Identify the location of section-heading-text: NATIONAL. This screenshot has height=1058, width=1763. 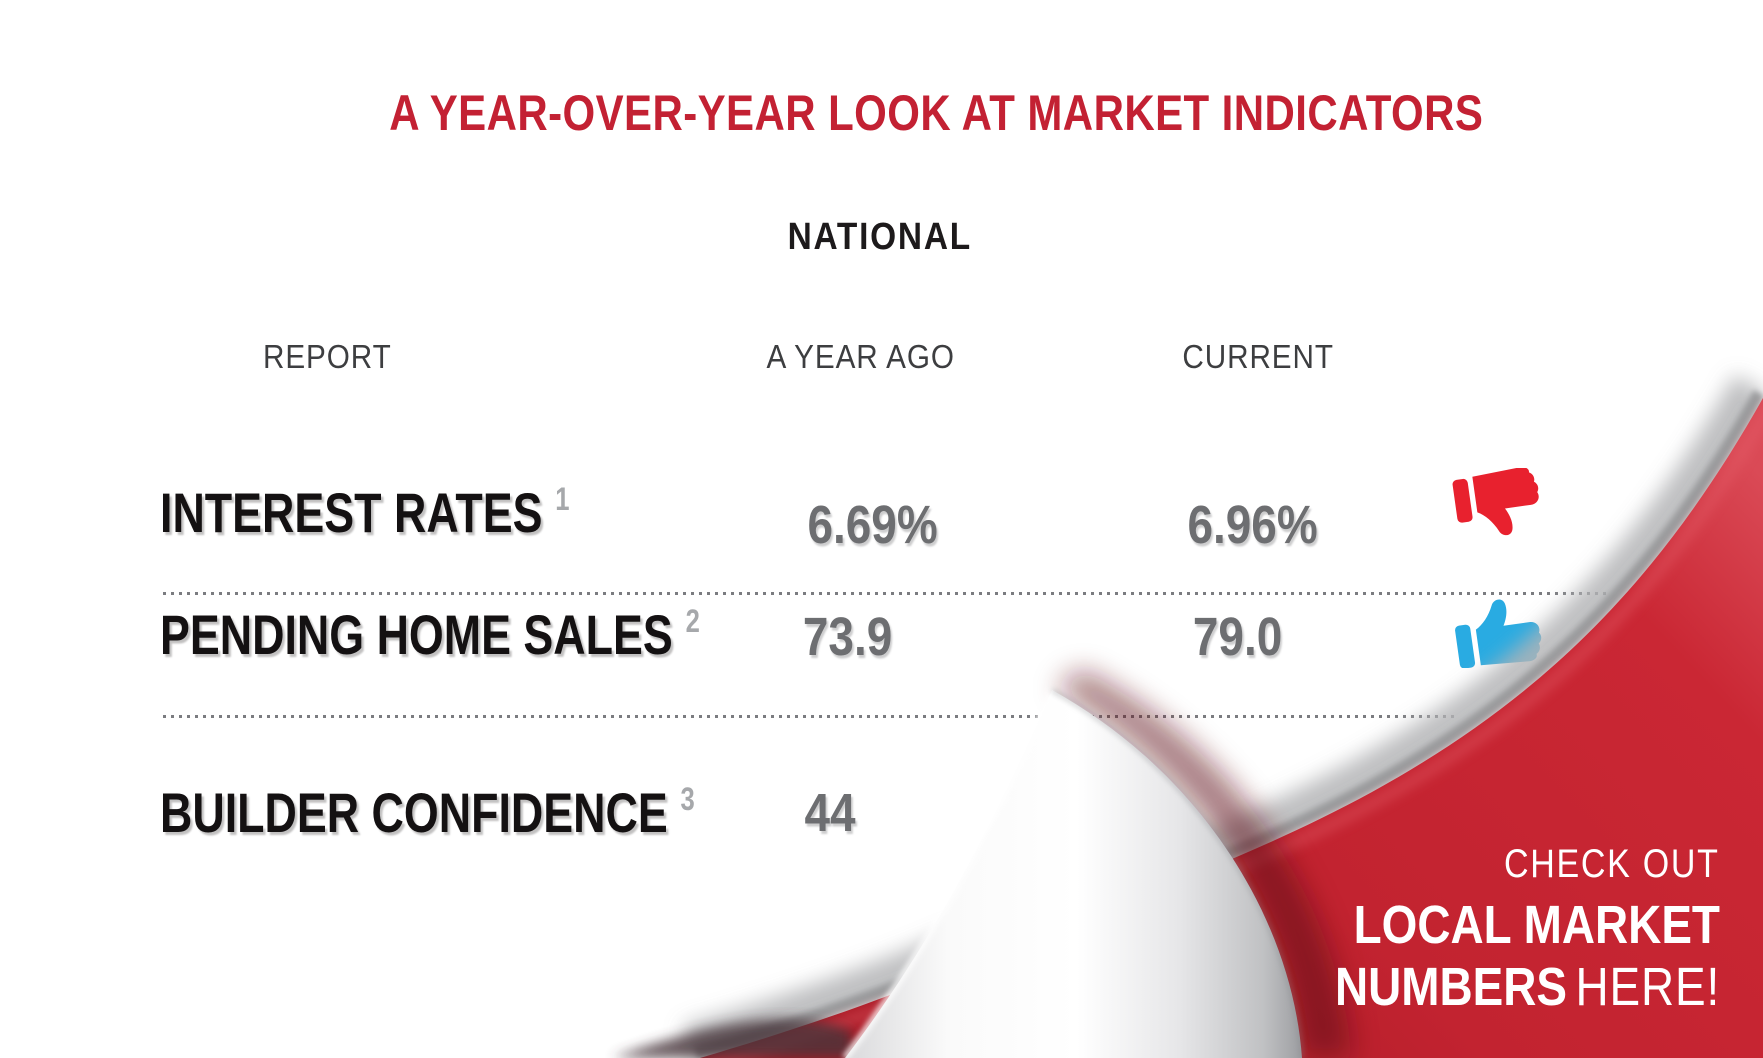
(880, 237).